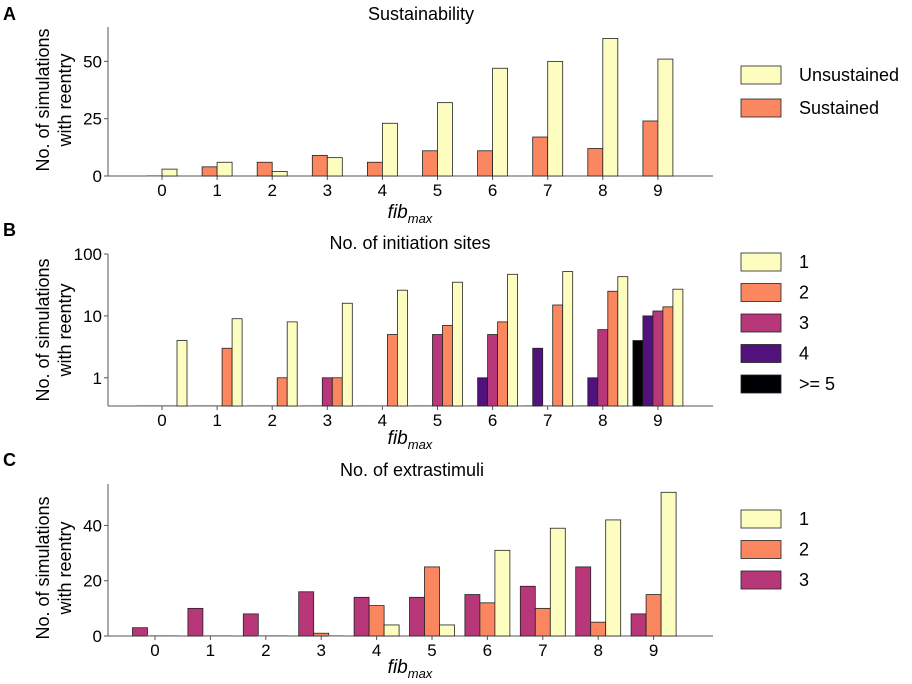  Describe the element at coordinates (602, 190) in the screenshot. I see `x-tick-label: 8` at that location.